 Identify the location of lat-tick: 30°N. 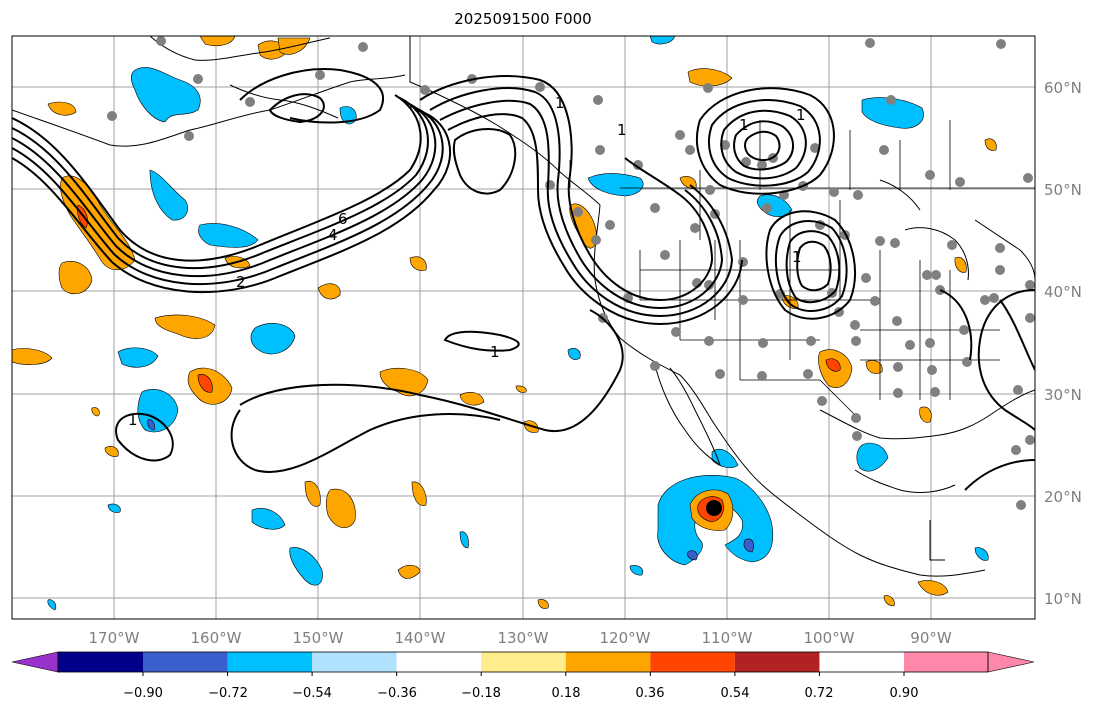
(1063, 395).